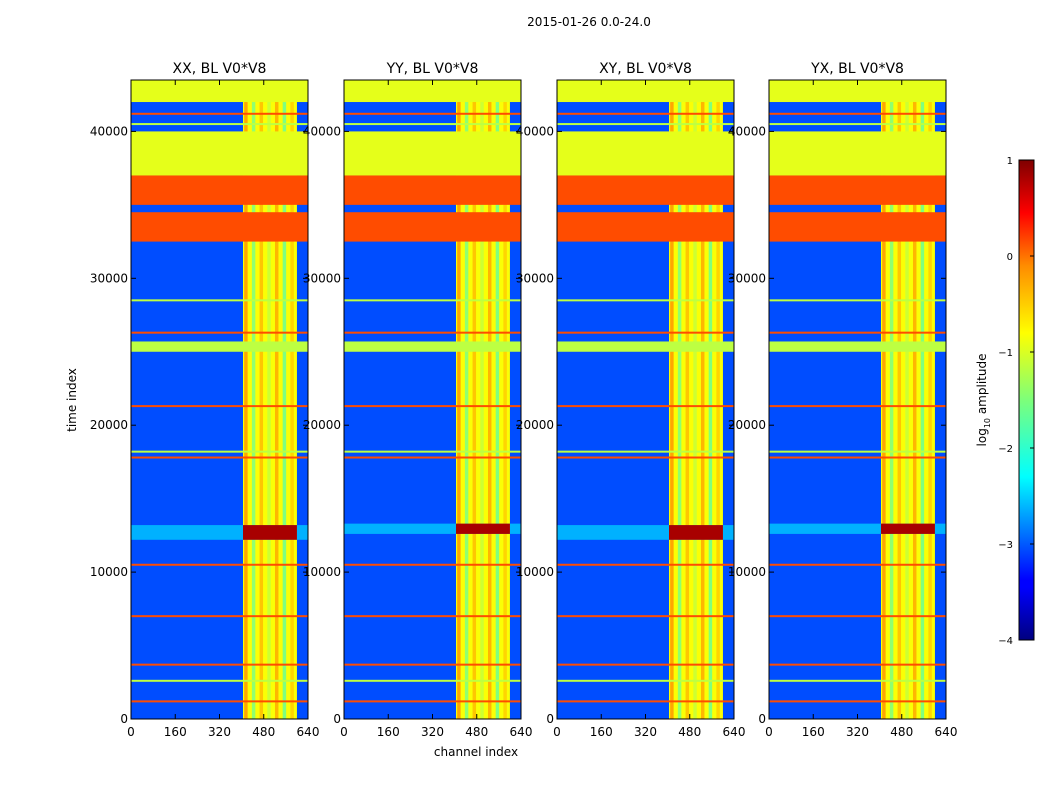 The height and width of the screenshot is (800, 1050). Describe the element at coordinates (645, 69) in the screenshot. I see `panel-title: XY, BL V0*V8` at that location.